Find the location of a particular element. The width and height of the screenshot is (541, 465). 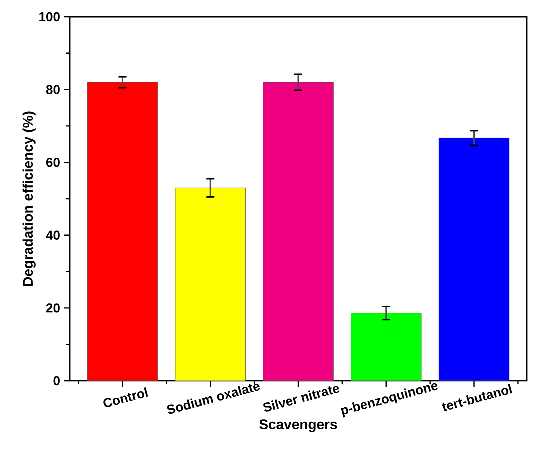

x-tick-label: Sodium oxalate is located at coordinates (213, 399).